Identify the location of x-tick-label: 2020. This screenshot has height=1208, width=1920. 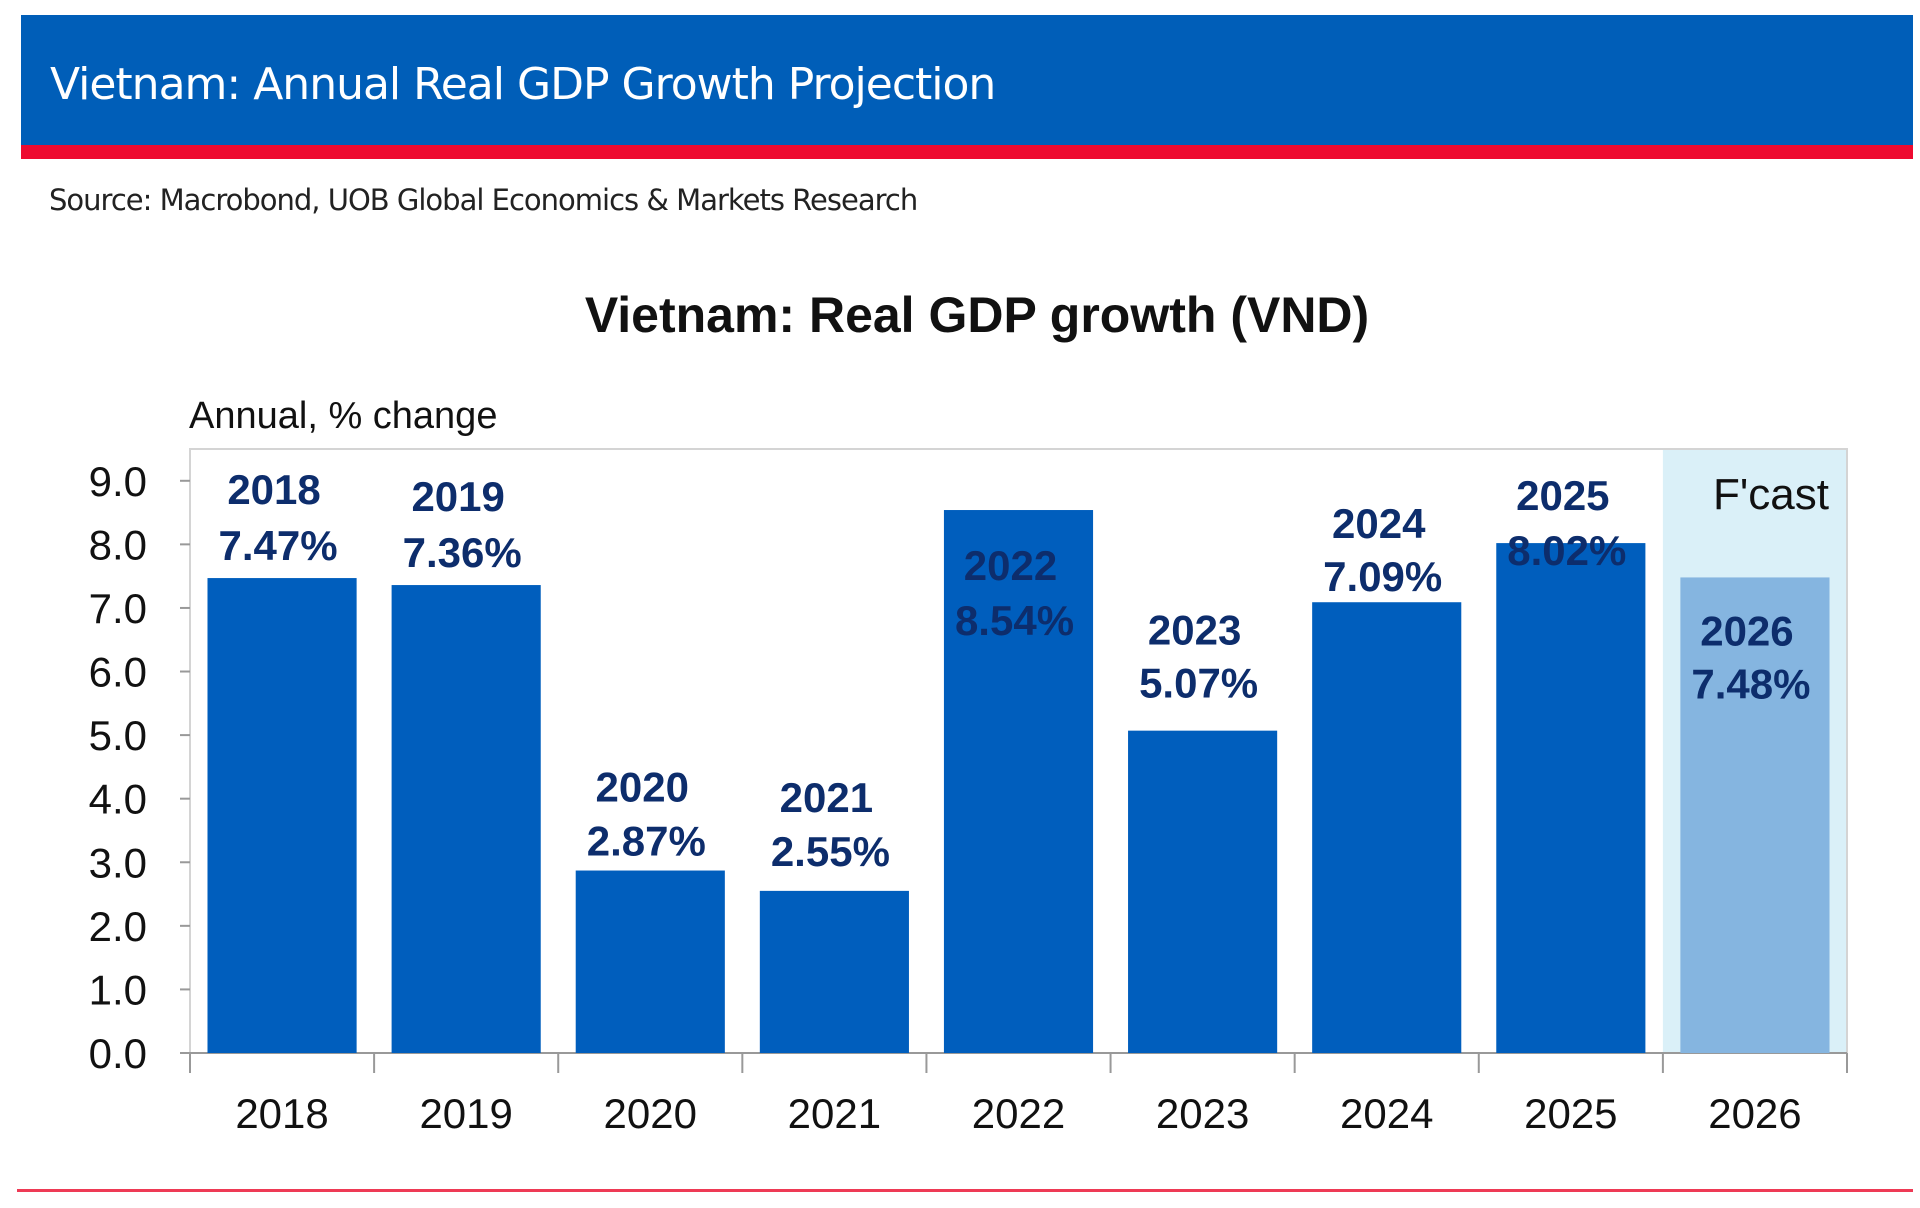
(650, 1113).